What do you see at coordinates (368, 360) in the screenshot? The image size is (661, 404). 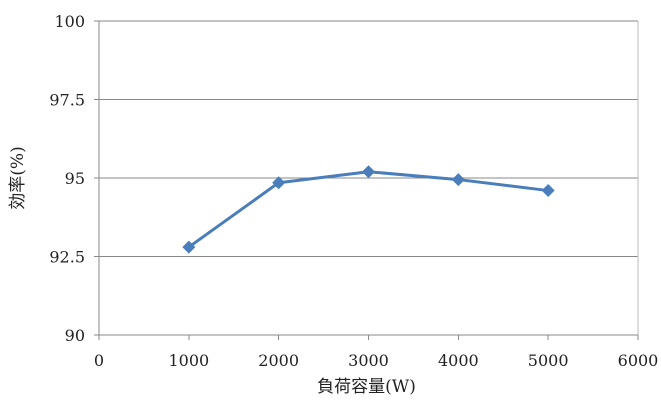 I see `x-tick-label: 3000` at bounding box center [368, 360].